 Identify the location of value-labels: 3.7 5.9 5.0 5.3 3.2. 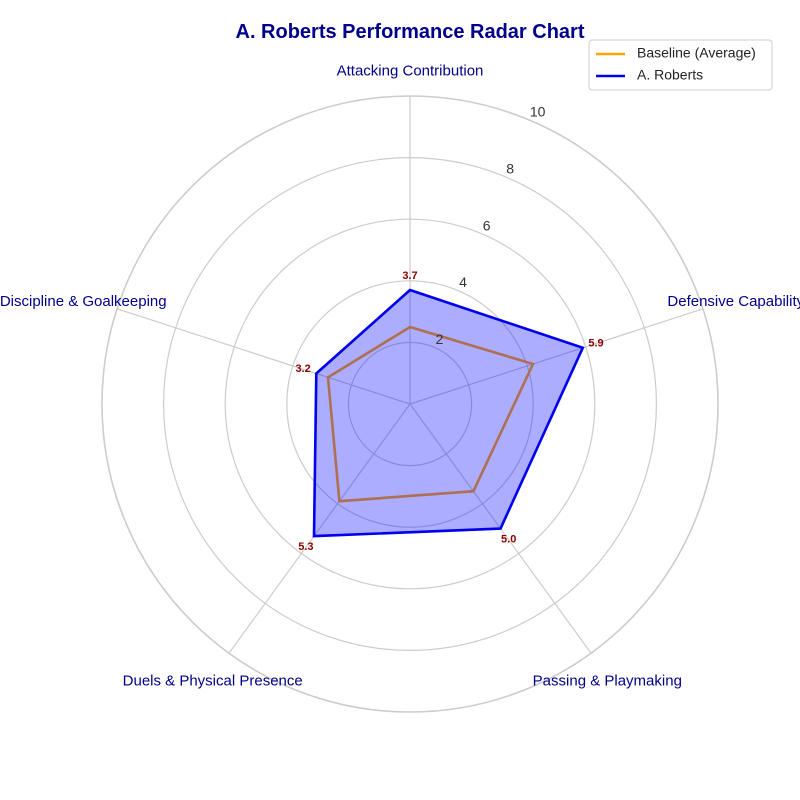
(449, 411).